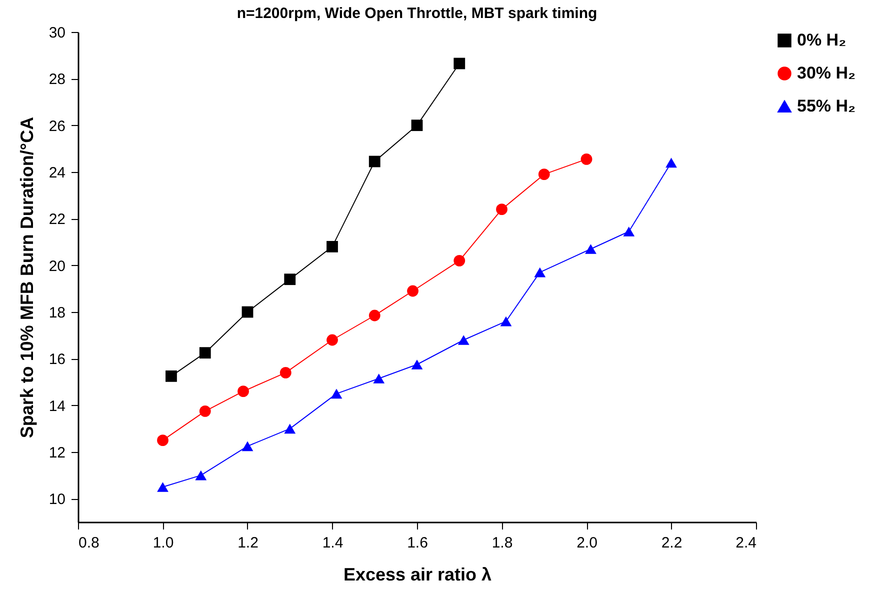 This screenshot has width=874, height=597. Describe the element at coordinates (57, 313) in the screenshot. I see `y-tick-label: 18` at that location.